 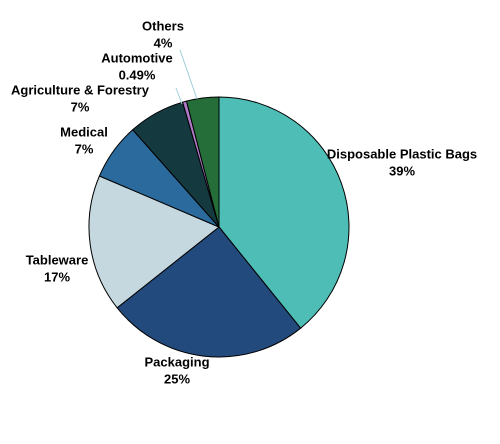 I want to click on slice-value-label: 4%, so click(x=163, y=42).